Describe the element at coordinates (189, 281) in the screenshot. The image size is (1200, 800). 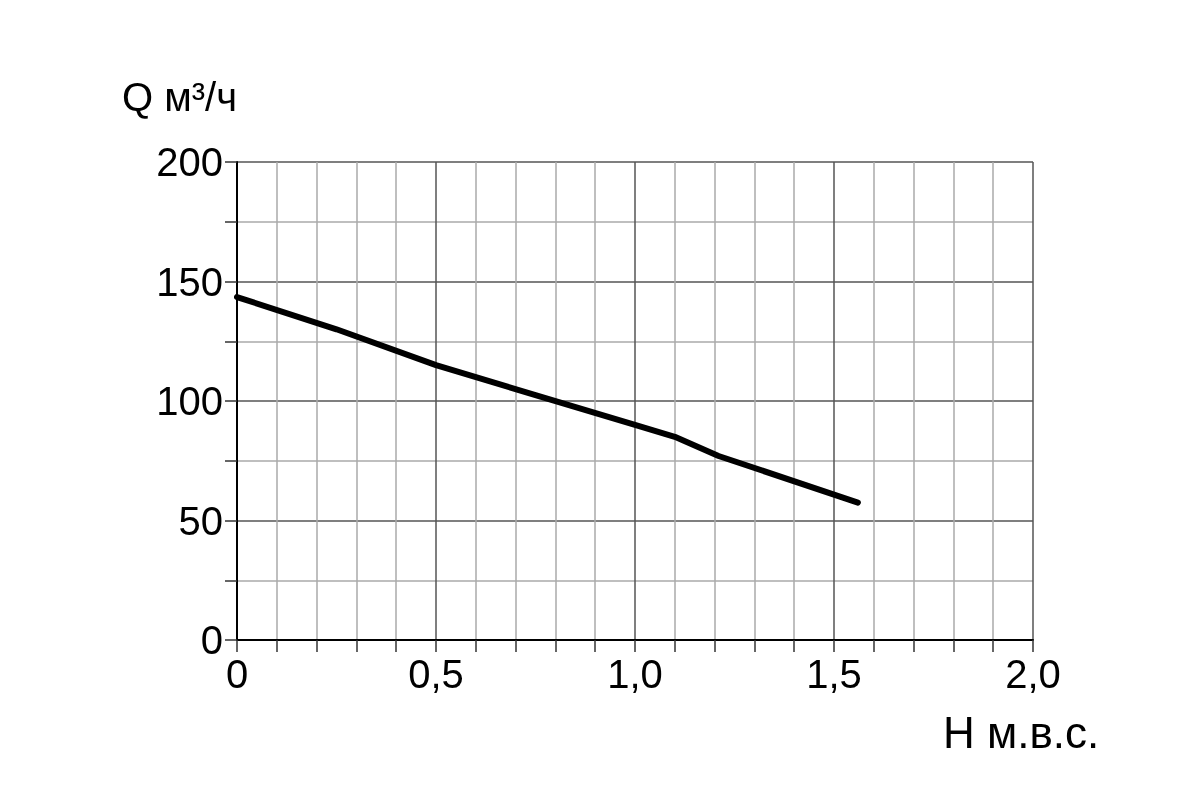
I see `y-tick-label: 150` at that location.